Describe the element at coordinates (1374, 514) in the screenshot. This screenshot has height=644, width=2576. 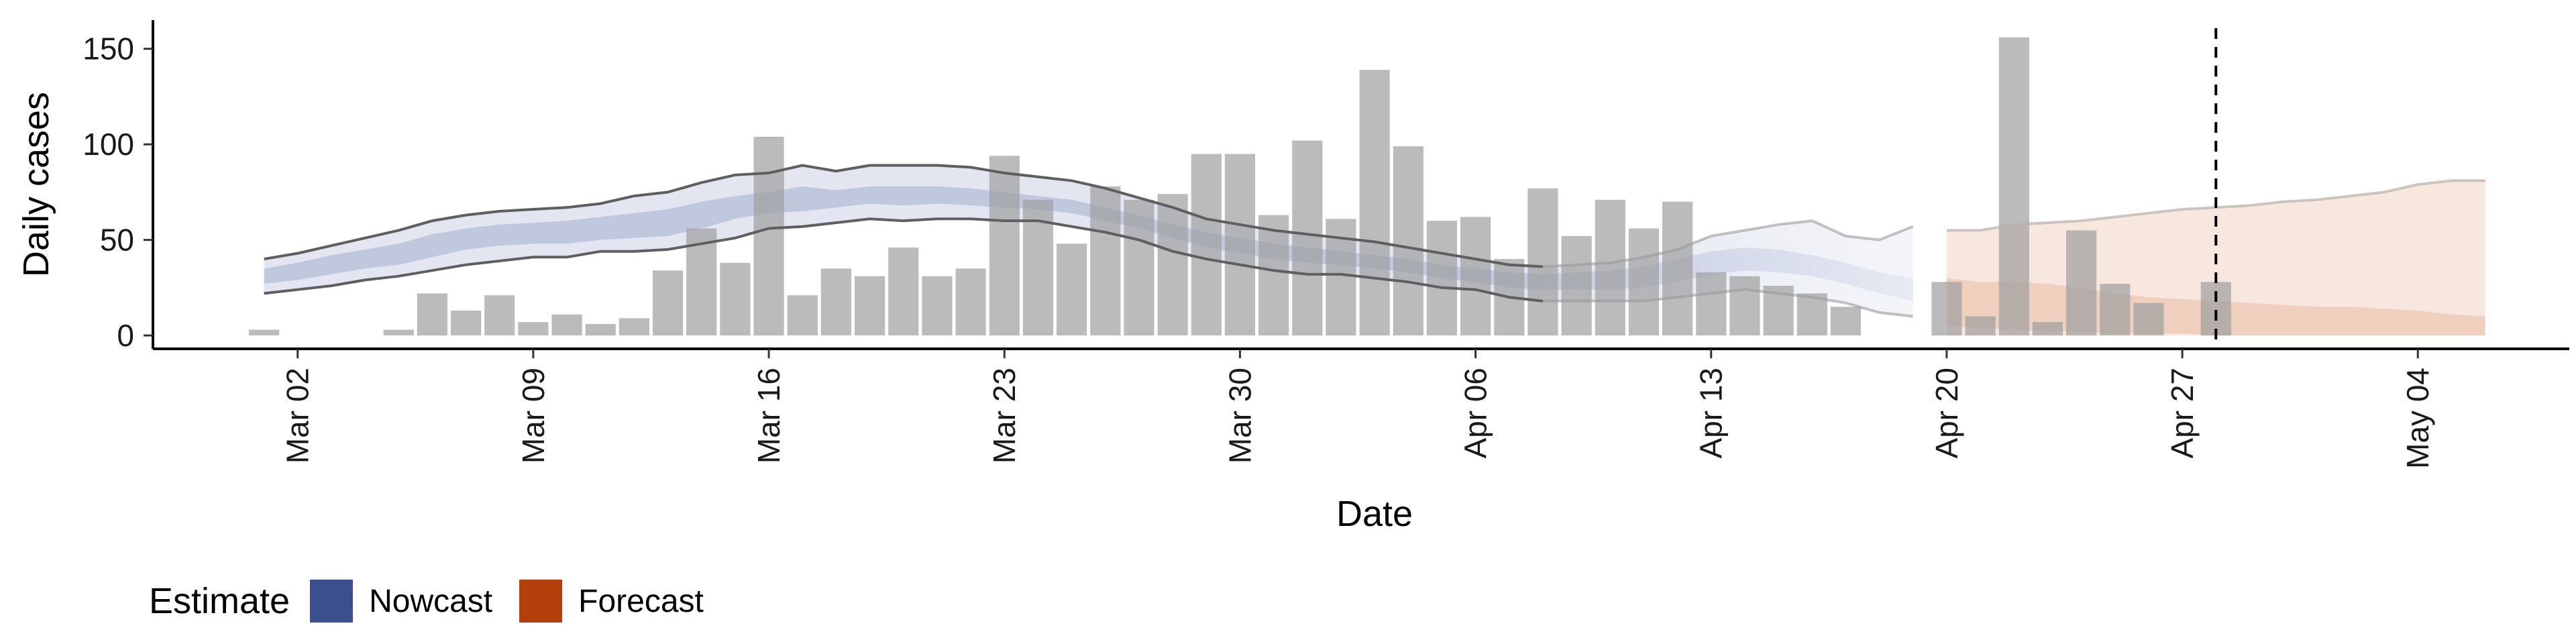
I see `x-axis-title: Date` at that location.